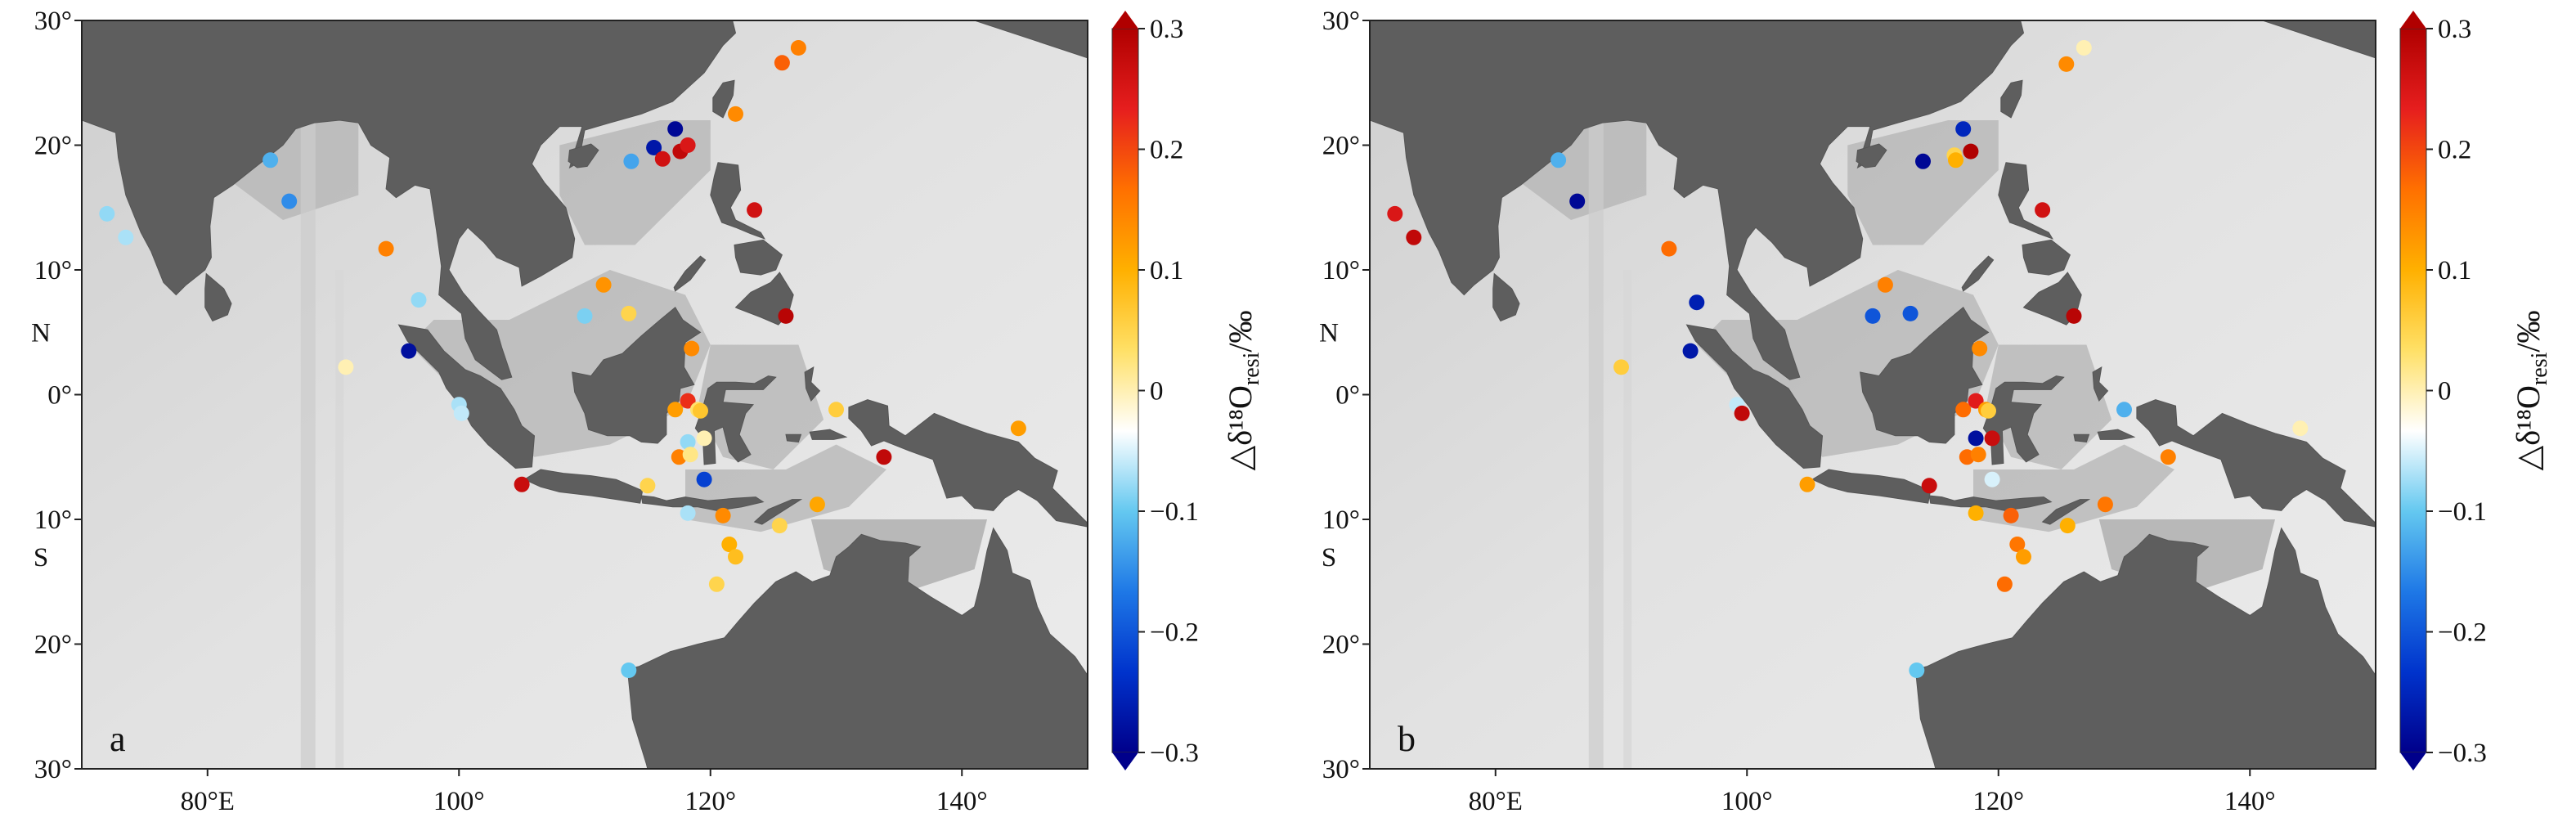 The height and width of the screenshot is (822, 2576). Describe the element at coordinates (2454, 150) in the screenshot. I see `colorbar-tick-label: 0.2` at that location.